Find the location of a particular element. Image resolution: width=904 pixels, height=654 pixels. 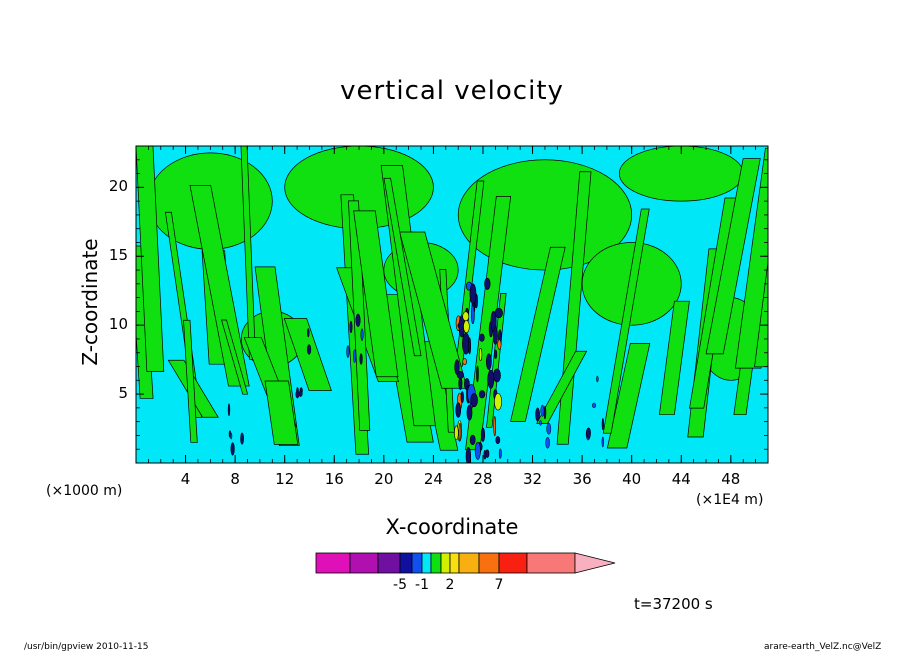

colorbar-label: 7 is located at coordinates (499, 585).